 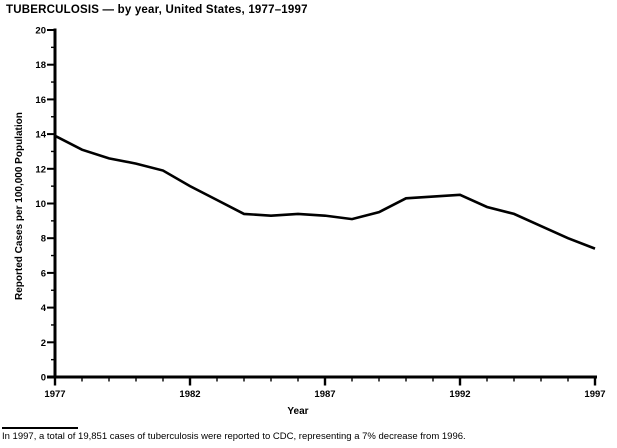 What do you see at coordinates (324, 394) in the screenshot?
I see `x-tick-label: 1987` at bounding box center [324, 394].